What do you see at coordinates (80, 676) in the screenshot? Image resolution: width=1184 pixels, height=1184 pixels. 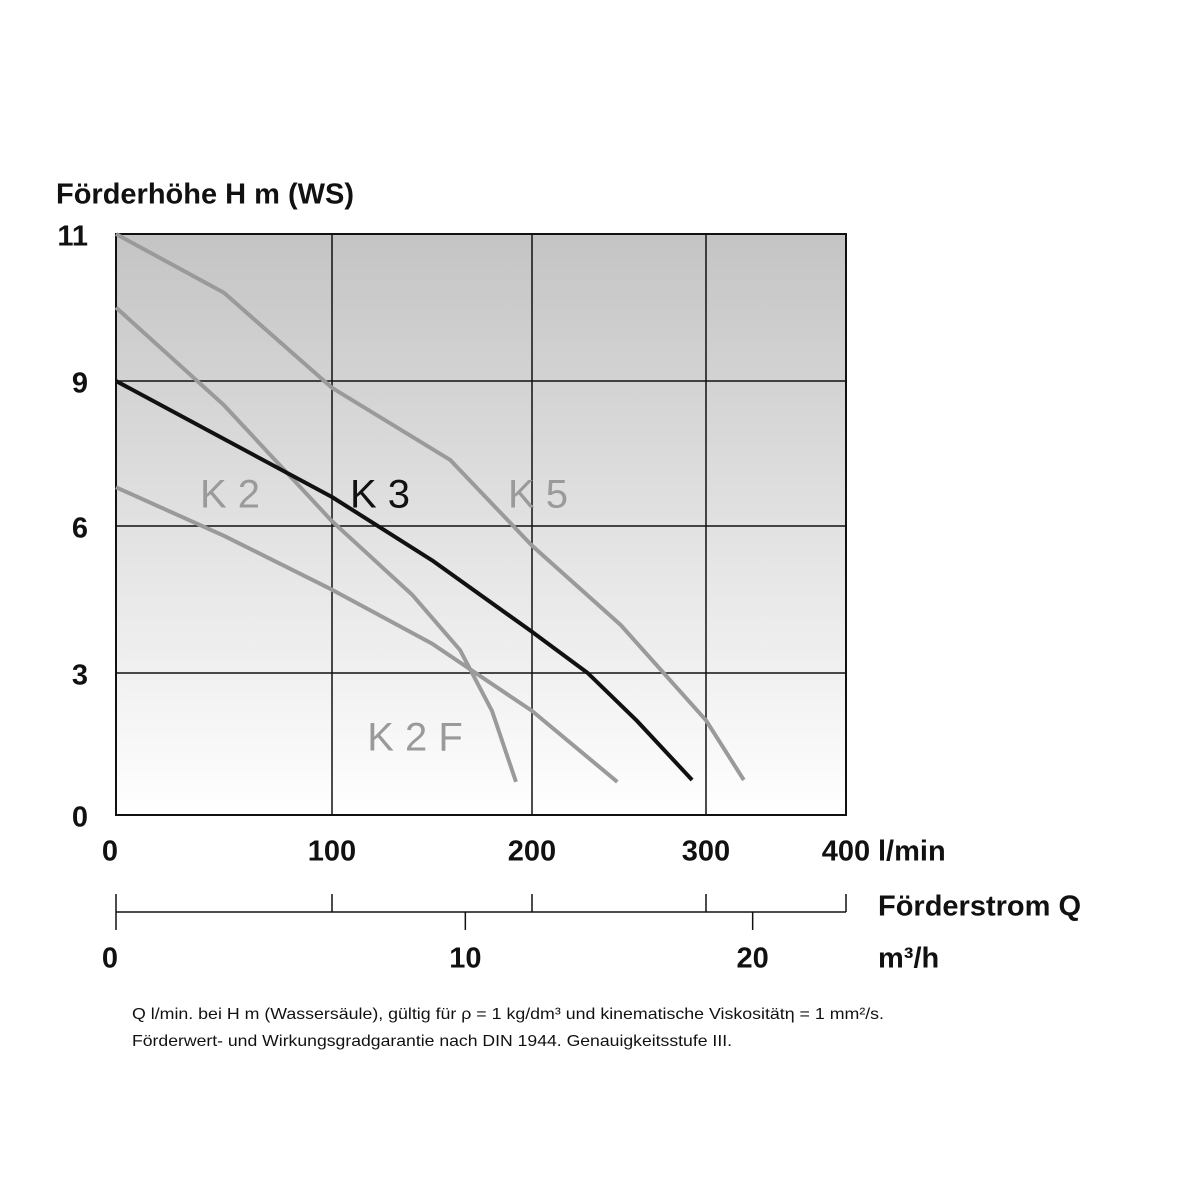 I see `y-tick-label: 3` at bounding box center [80, 676].